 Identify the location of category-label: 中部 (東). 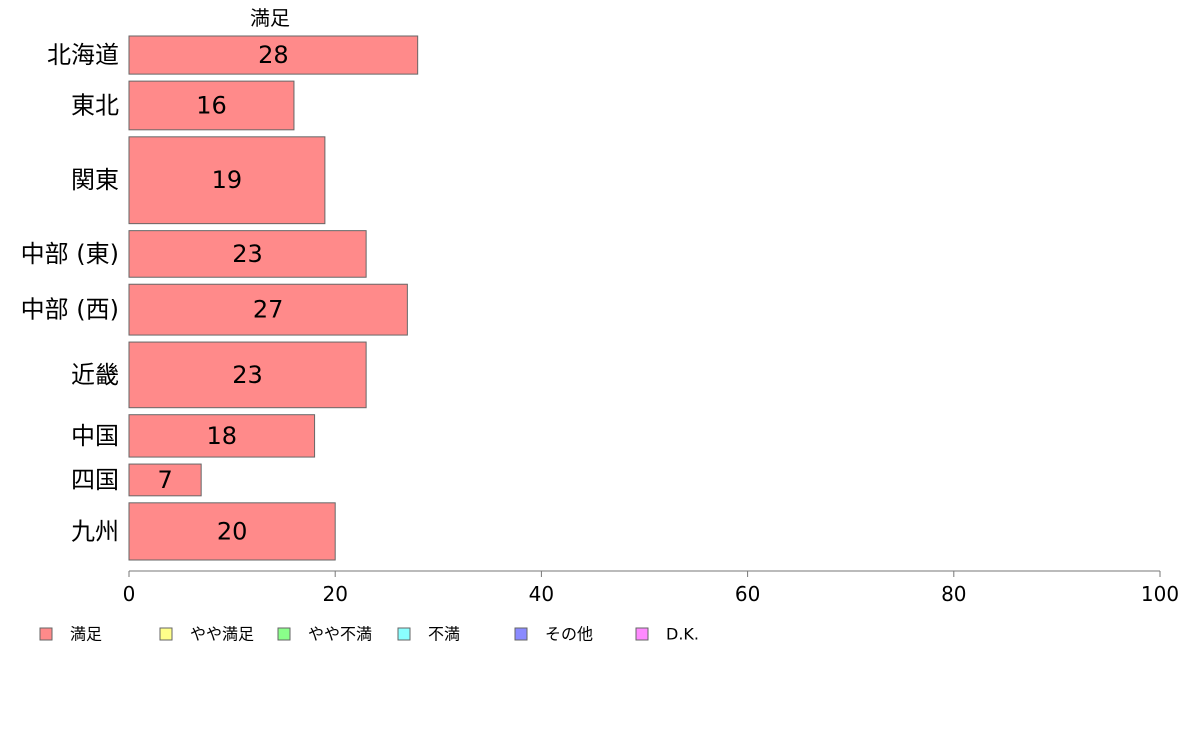
(70, 254).